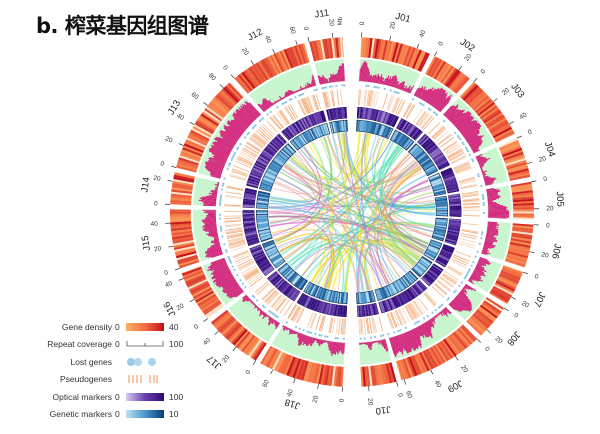 Image resolution: width=600 pixels, height=434 pixels. I want to click on genetic-markers-J15, so click(264, 226).